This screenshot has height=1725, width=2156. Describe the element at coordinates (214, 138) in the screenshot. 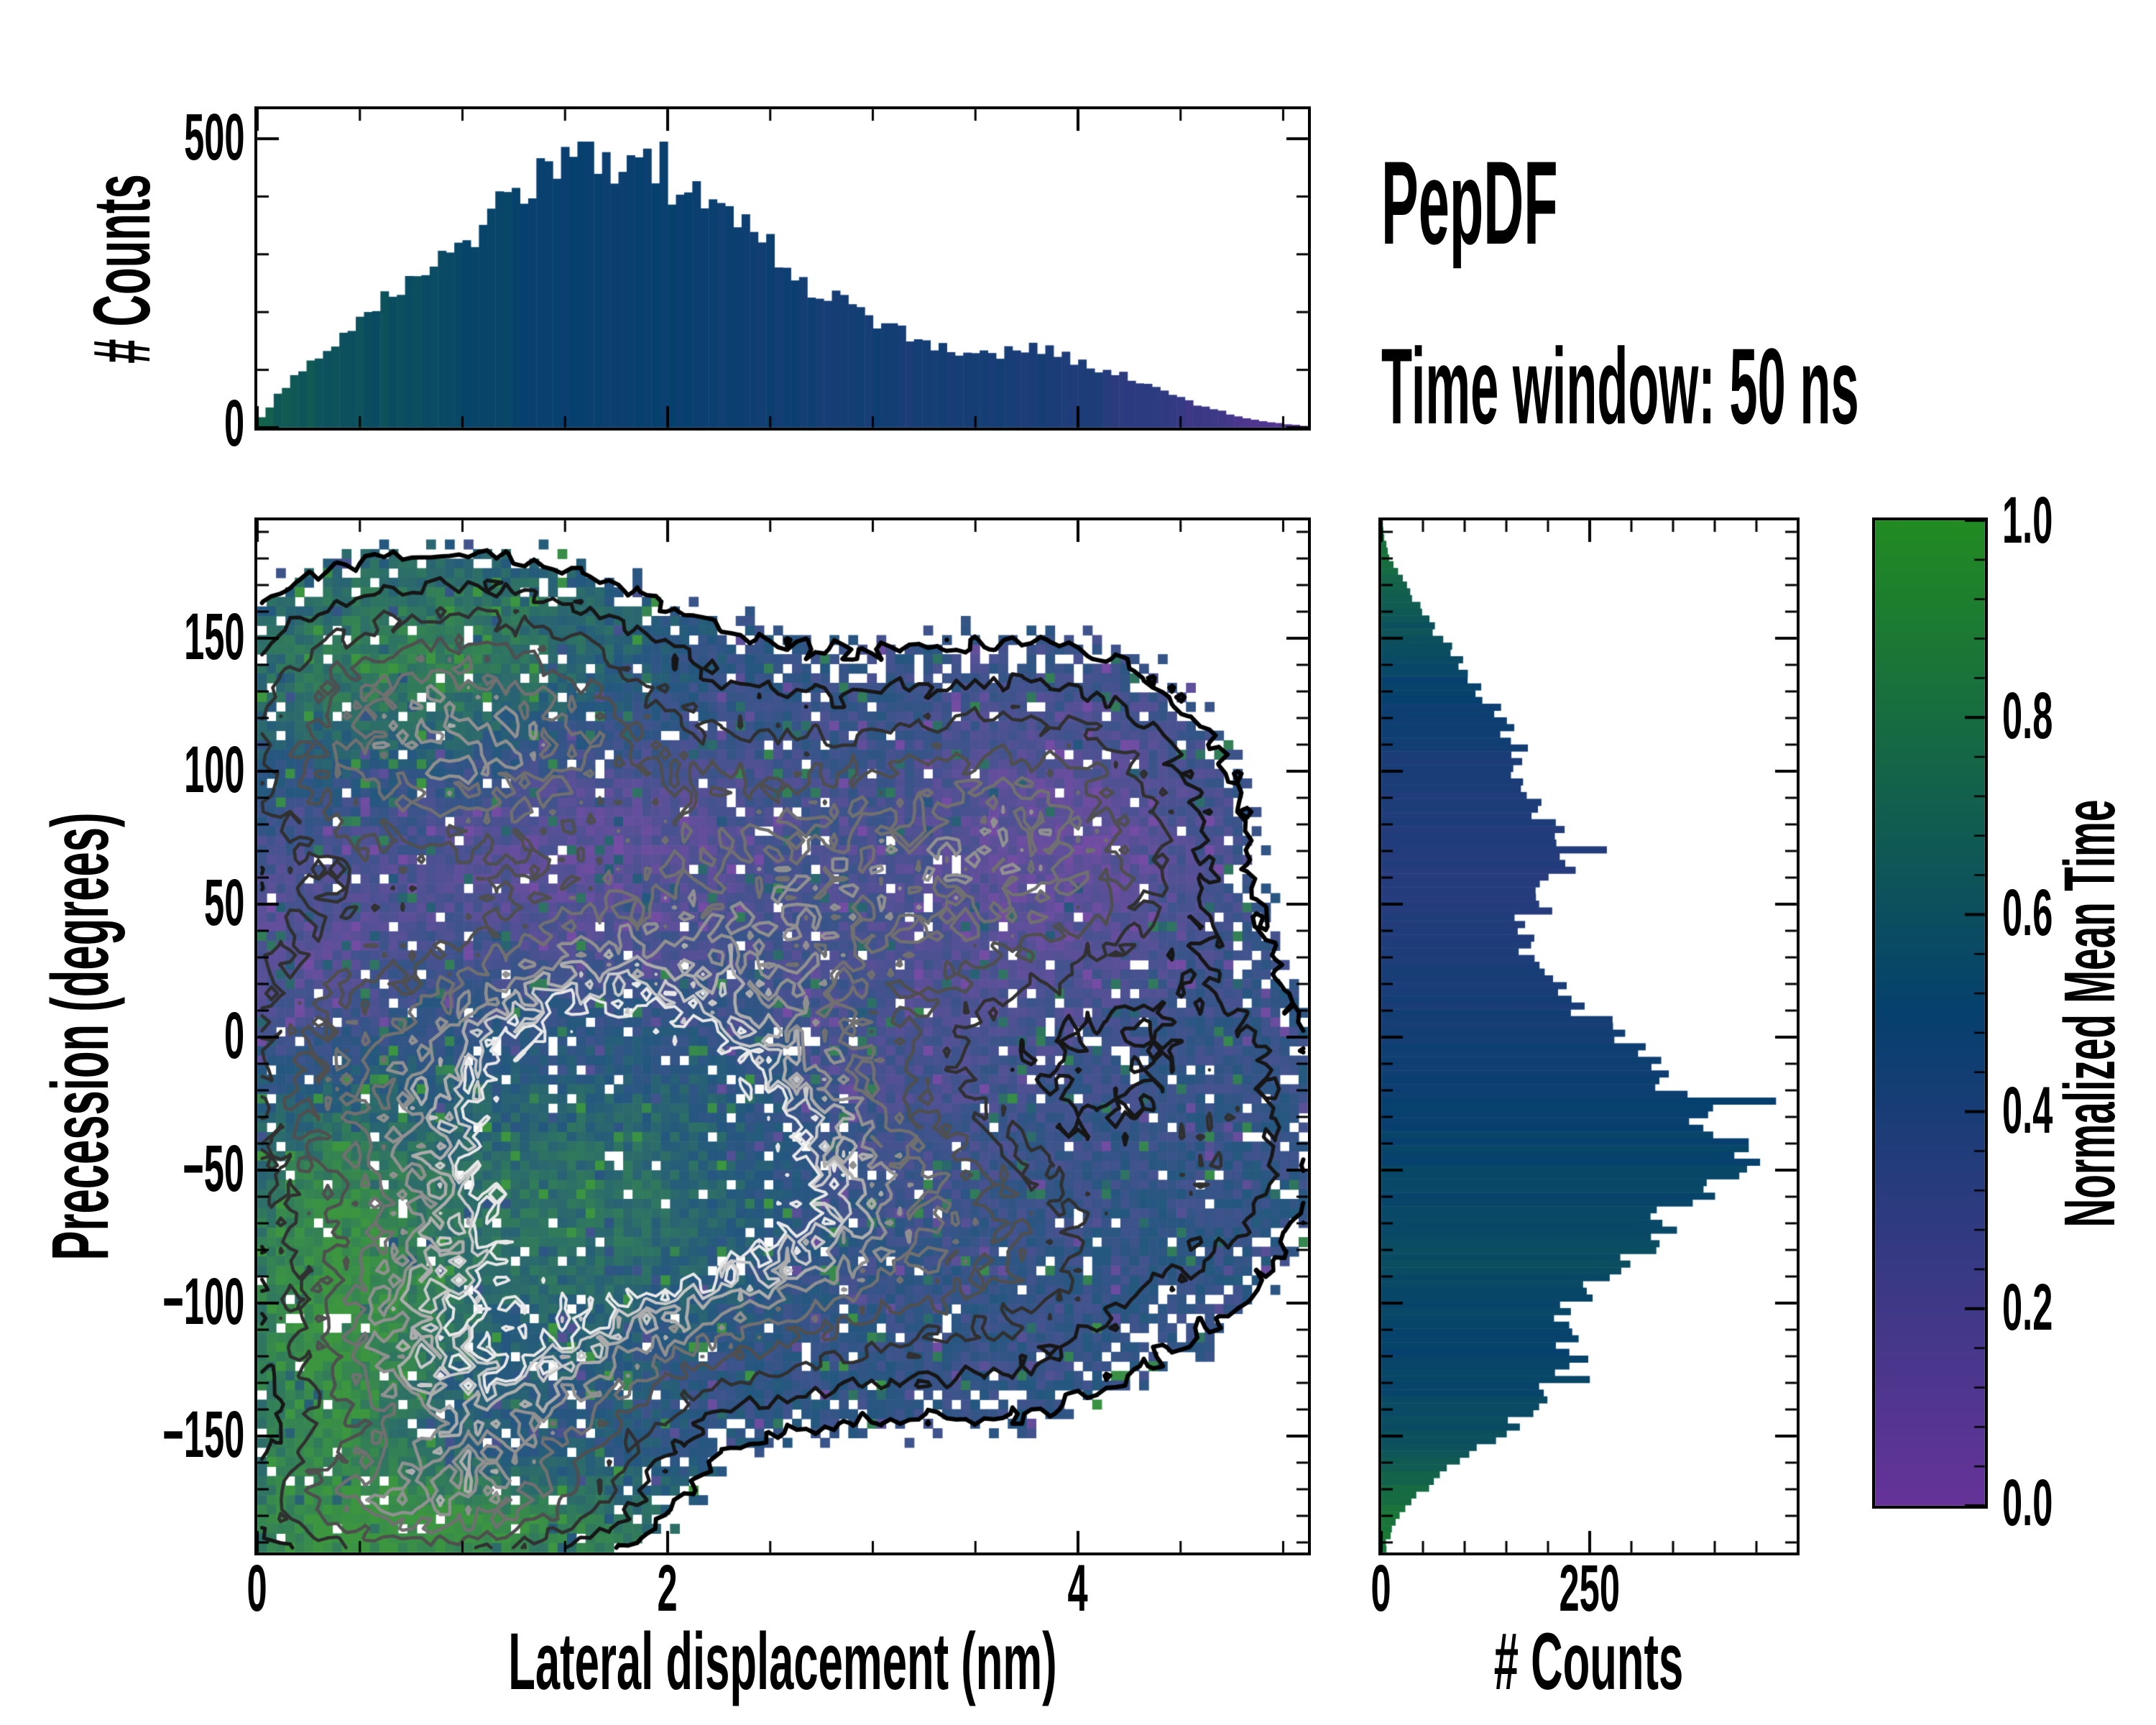

I see `top-hist-ytick-500: 500` at that location.